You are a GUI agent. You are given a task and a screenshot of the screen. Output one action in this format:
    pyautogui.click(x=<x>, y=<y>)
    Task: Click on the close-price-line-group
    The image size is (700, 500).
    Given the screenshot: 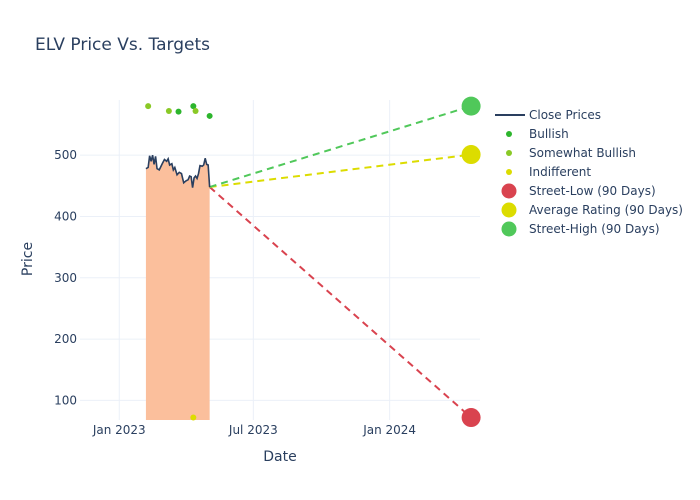 What is the action you would take?
    pyautogui.click(x=178, y=171)
    